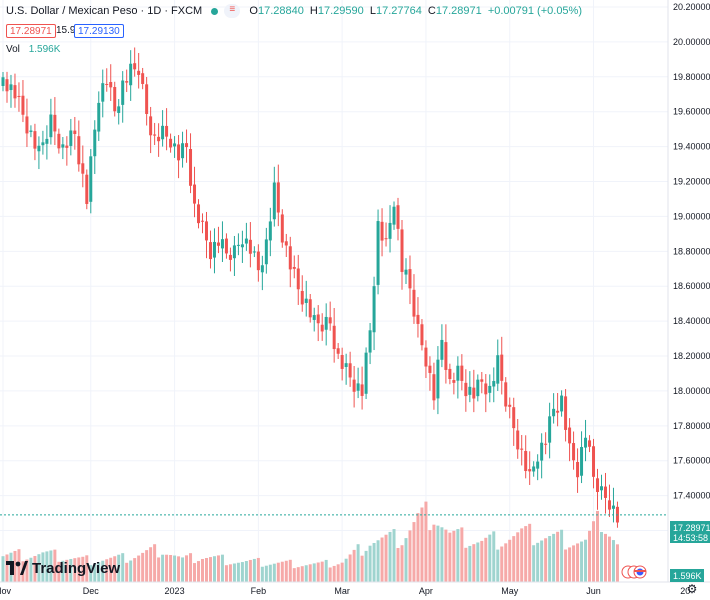  I want to click on price-tick-label: 18.40000, so click(691, 321).